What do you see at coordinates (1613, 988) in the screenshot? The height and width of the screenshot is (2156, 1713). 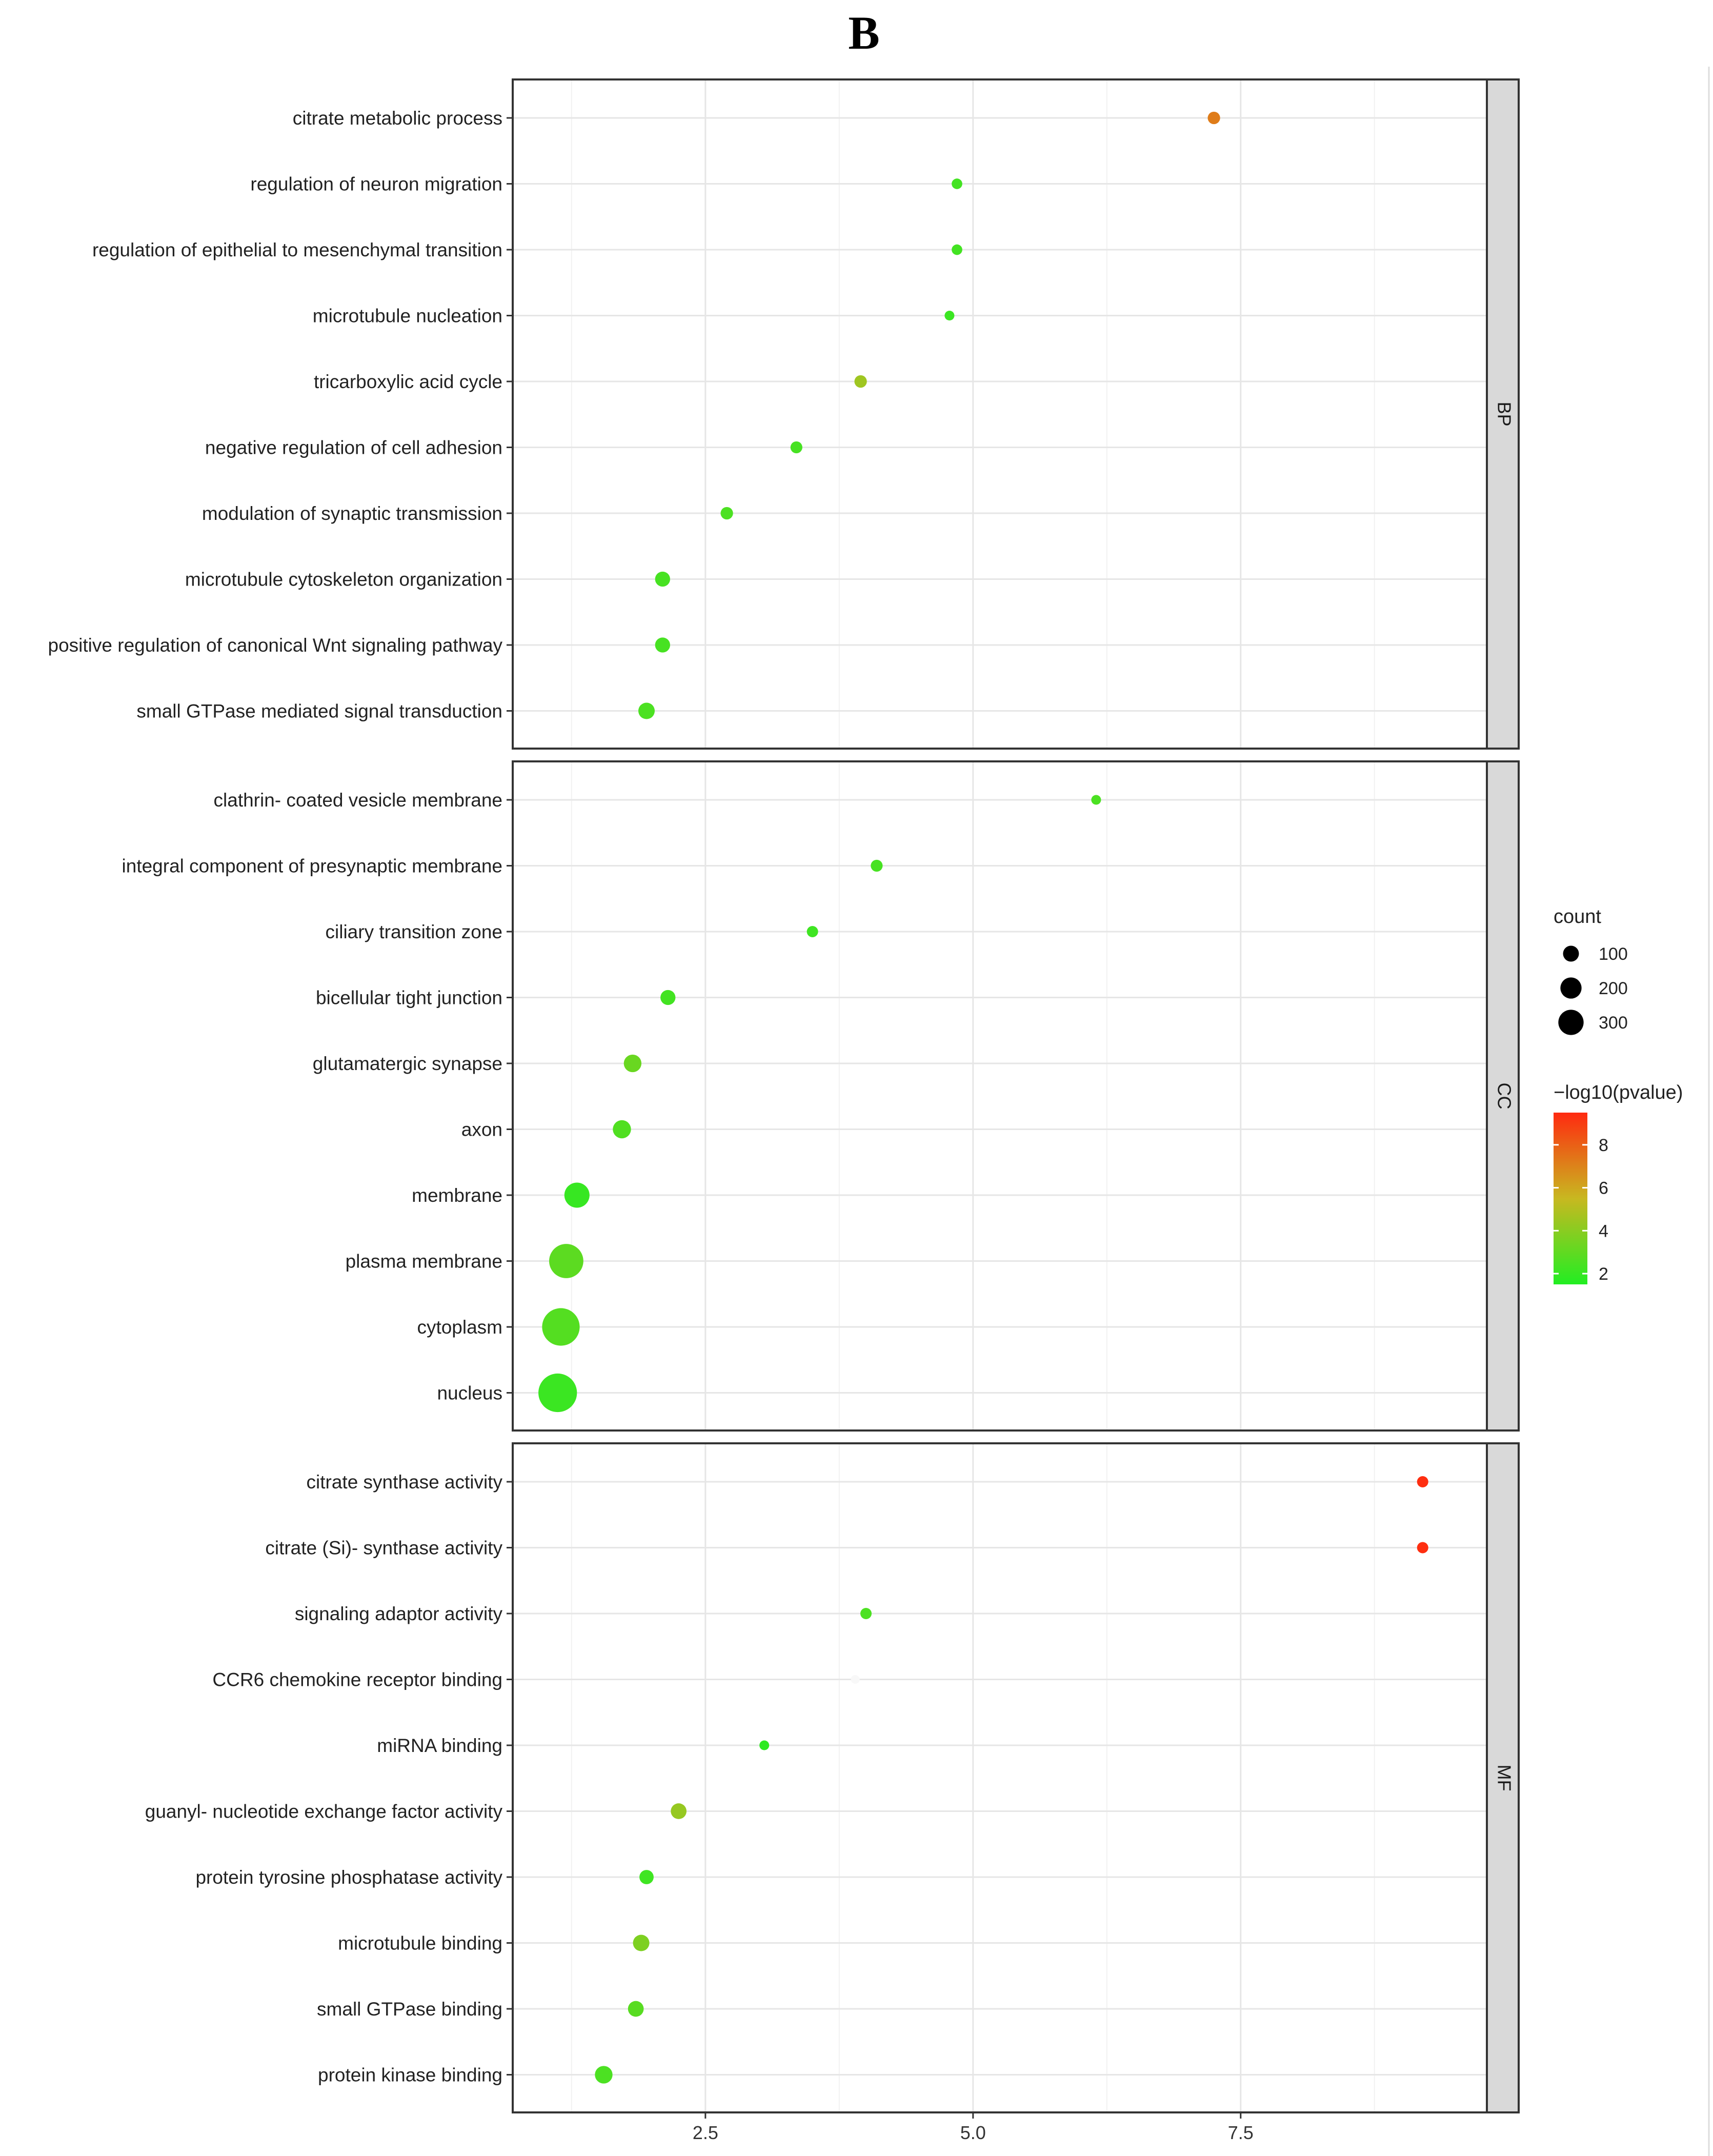 I see `legend-size-label: 200` at bounding box center [1613, 988].